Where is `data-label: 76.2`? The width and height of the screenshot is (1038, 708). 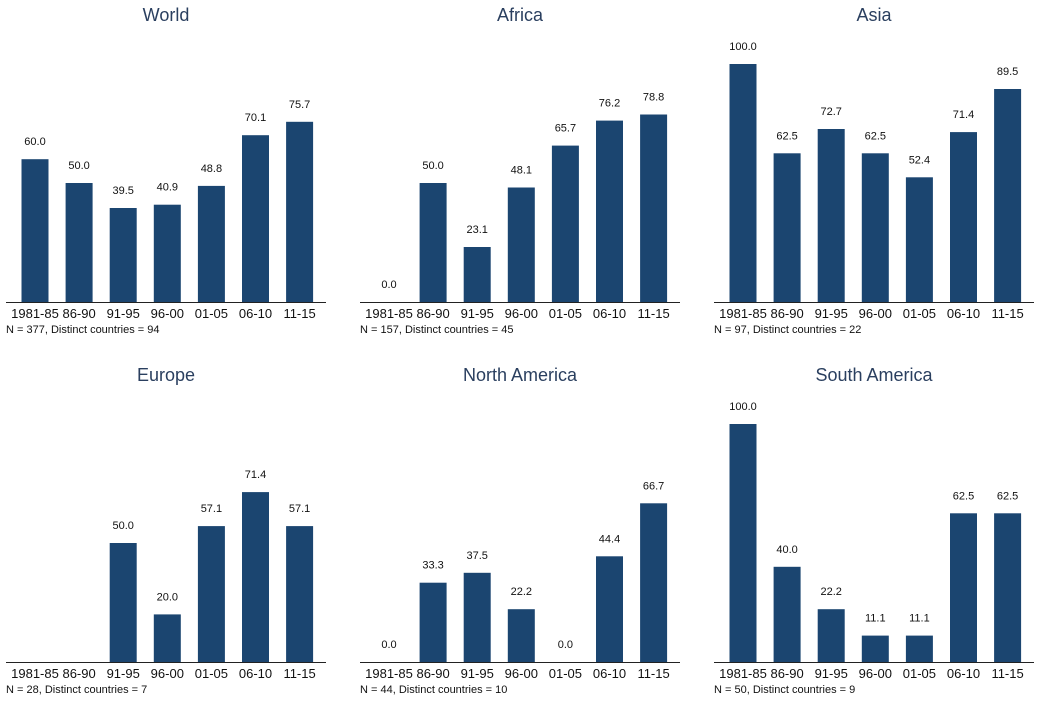 data-label: 76.2 is located at coordinates (609, 104).